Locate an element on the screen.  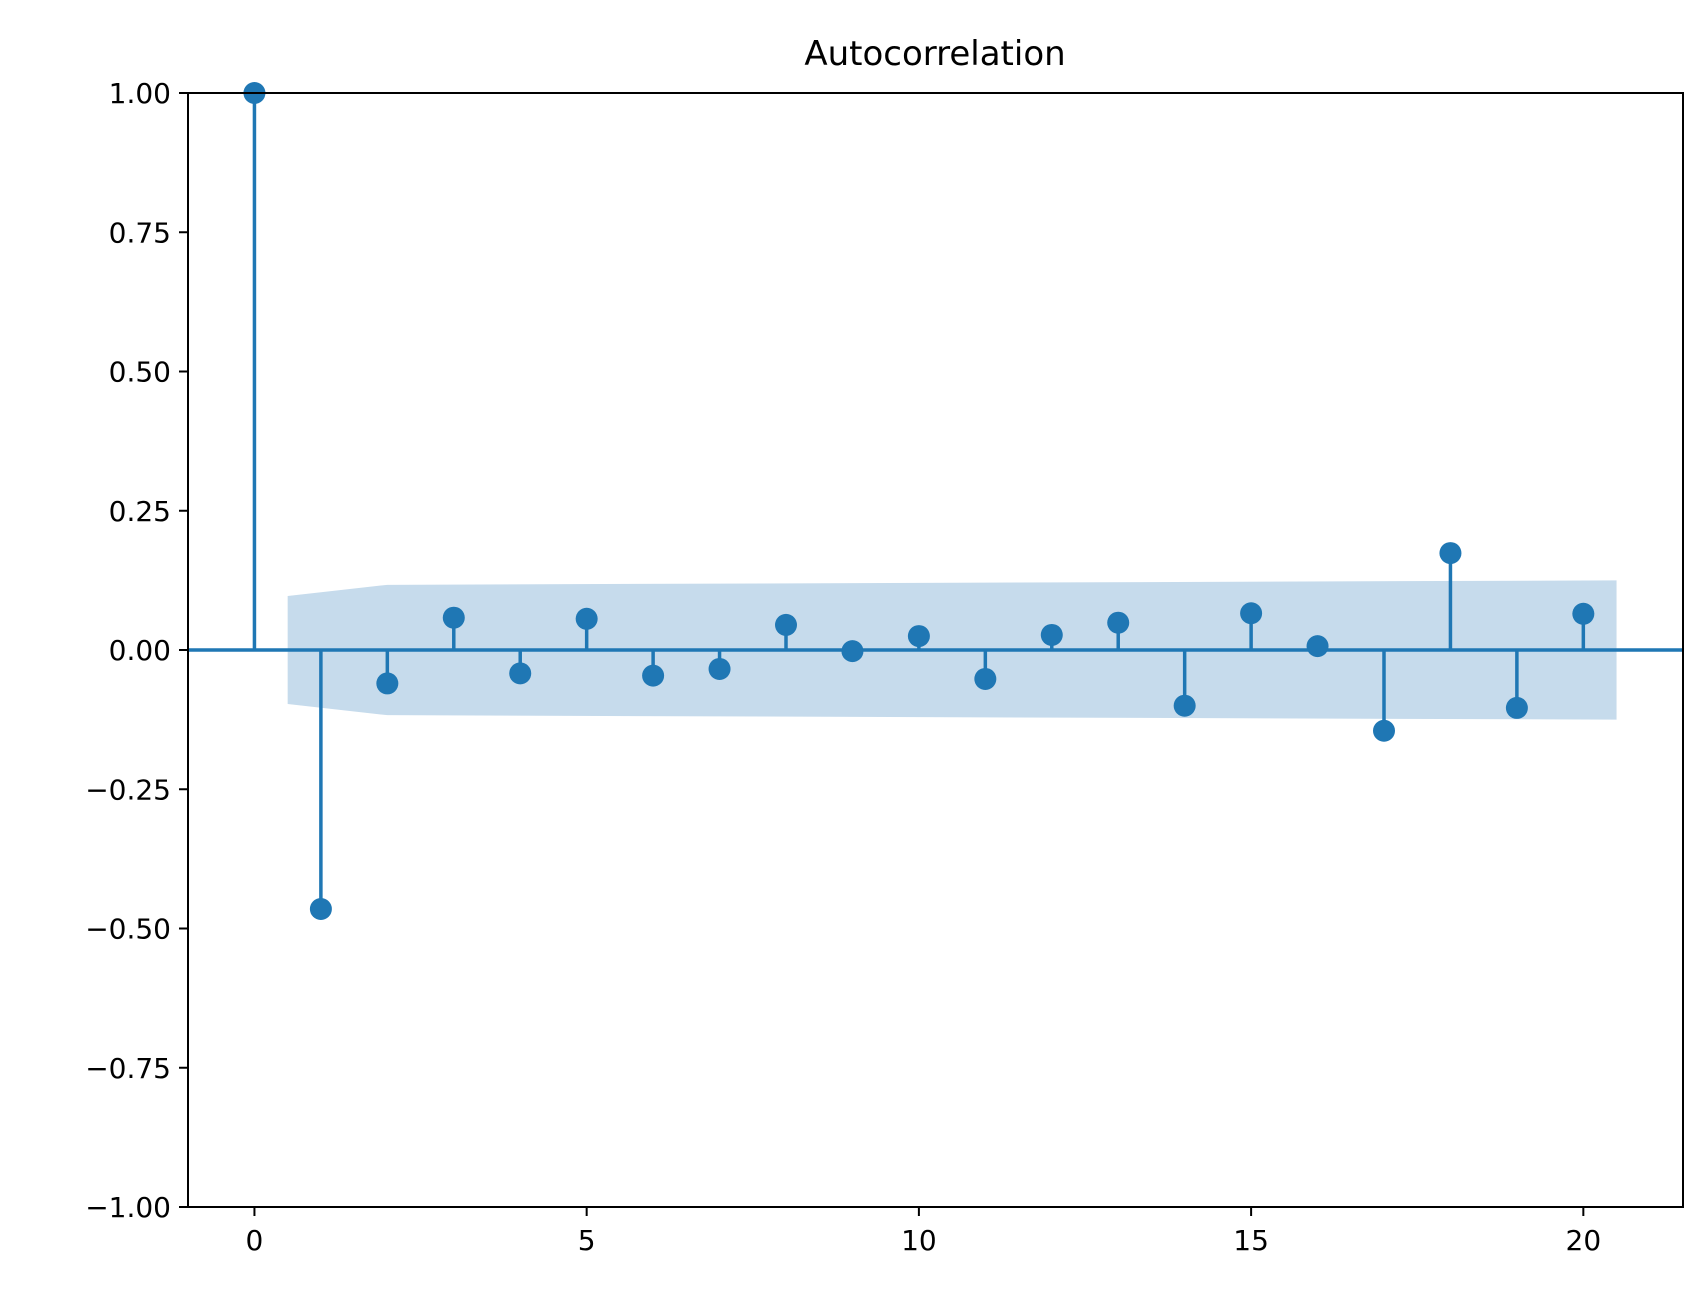
y-tick-label: 1.00 is located at coordinates (140, 93).